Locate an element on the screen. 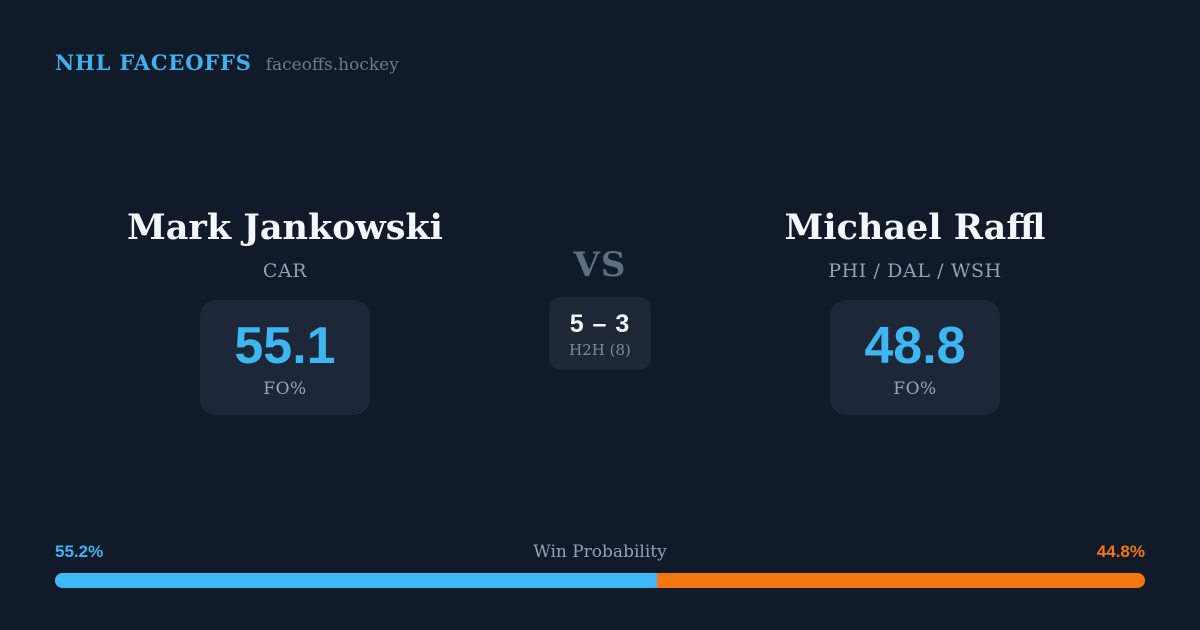  head-to-head-card: 5 – 3 H2H (8) is located at coordinates (600, 333).